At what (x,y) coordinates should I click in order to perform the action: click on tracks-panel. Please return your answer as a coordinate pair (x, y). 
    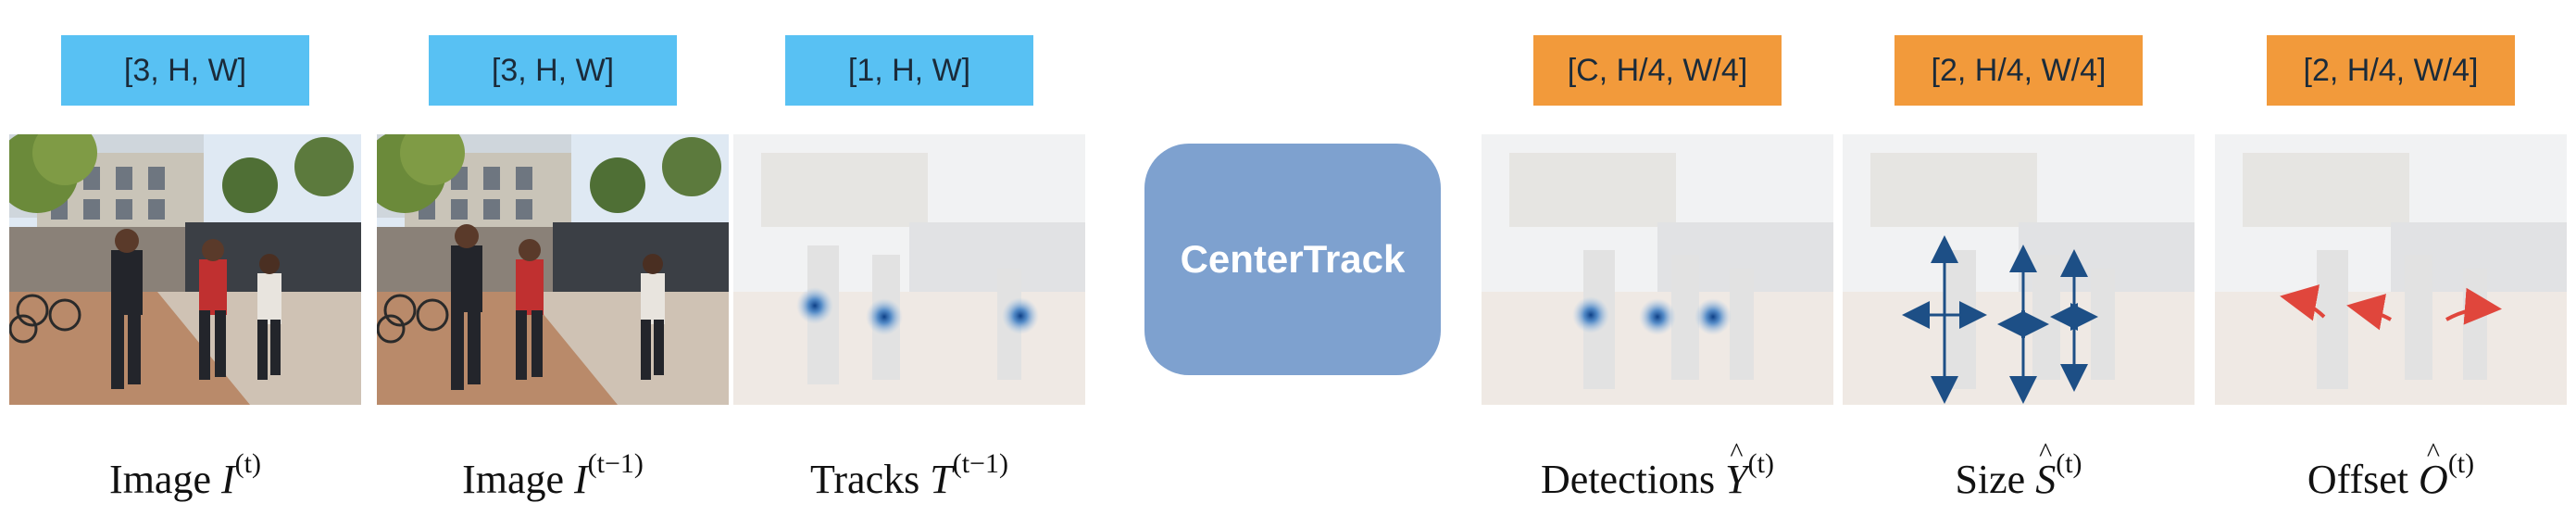
    Looking at the image, I should click on (909, 269).